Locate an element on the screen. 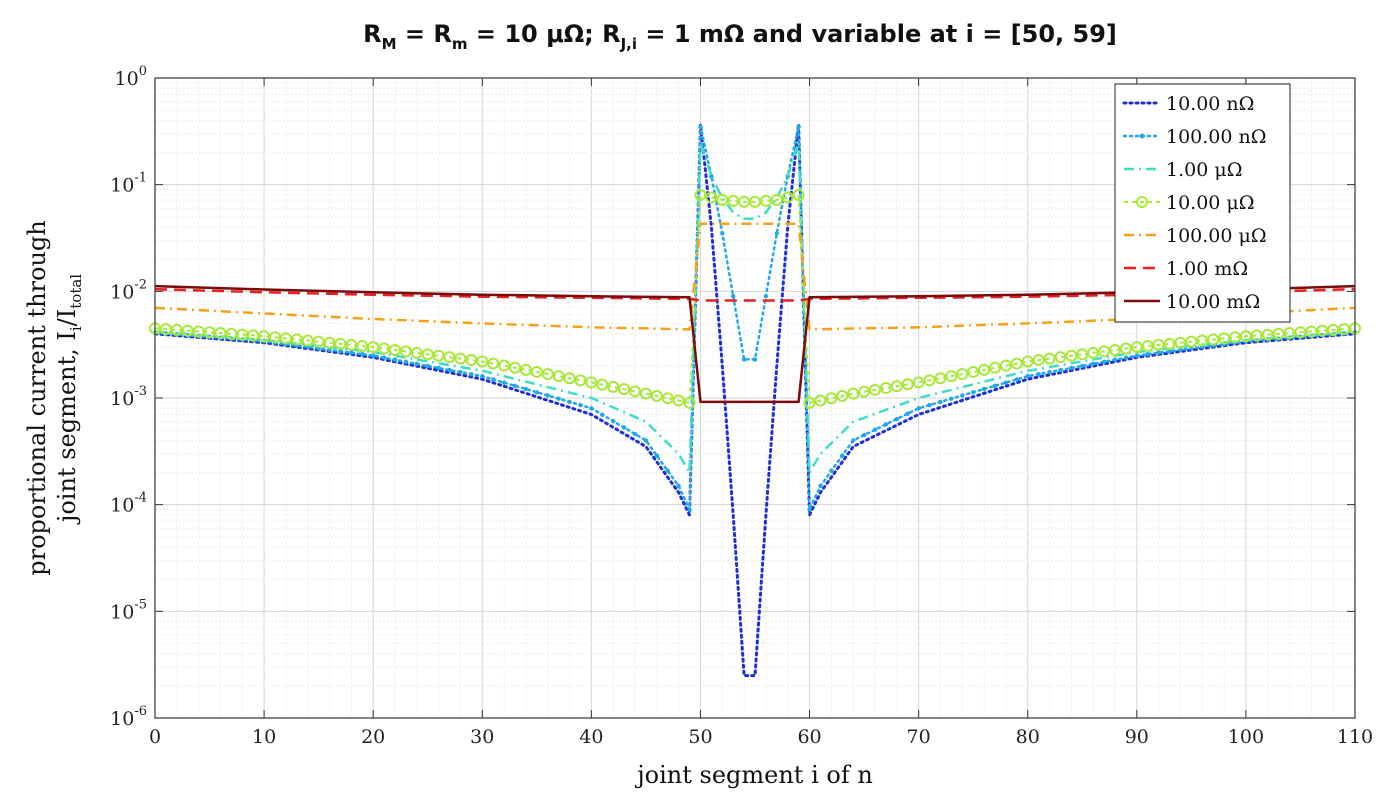 This screenshot has width=1387, height=807. legend-item: 1.00 μΩ is located at coordinates (1183, 170).